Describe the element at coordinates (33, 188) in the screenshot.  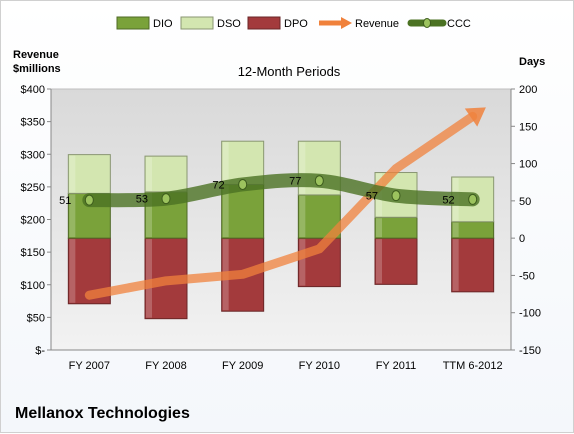
I see `left-axis-tick-label: $250` at that location.